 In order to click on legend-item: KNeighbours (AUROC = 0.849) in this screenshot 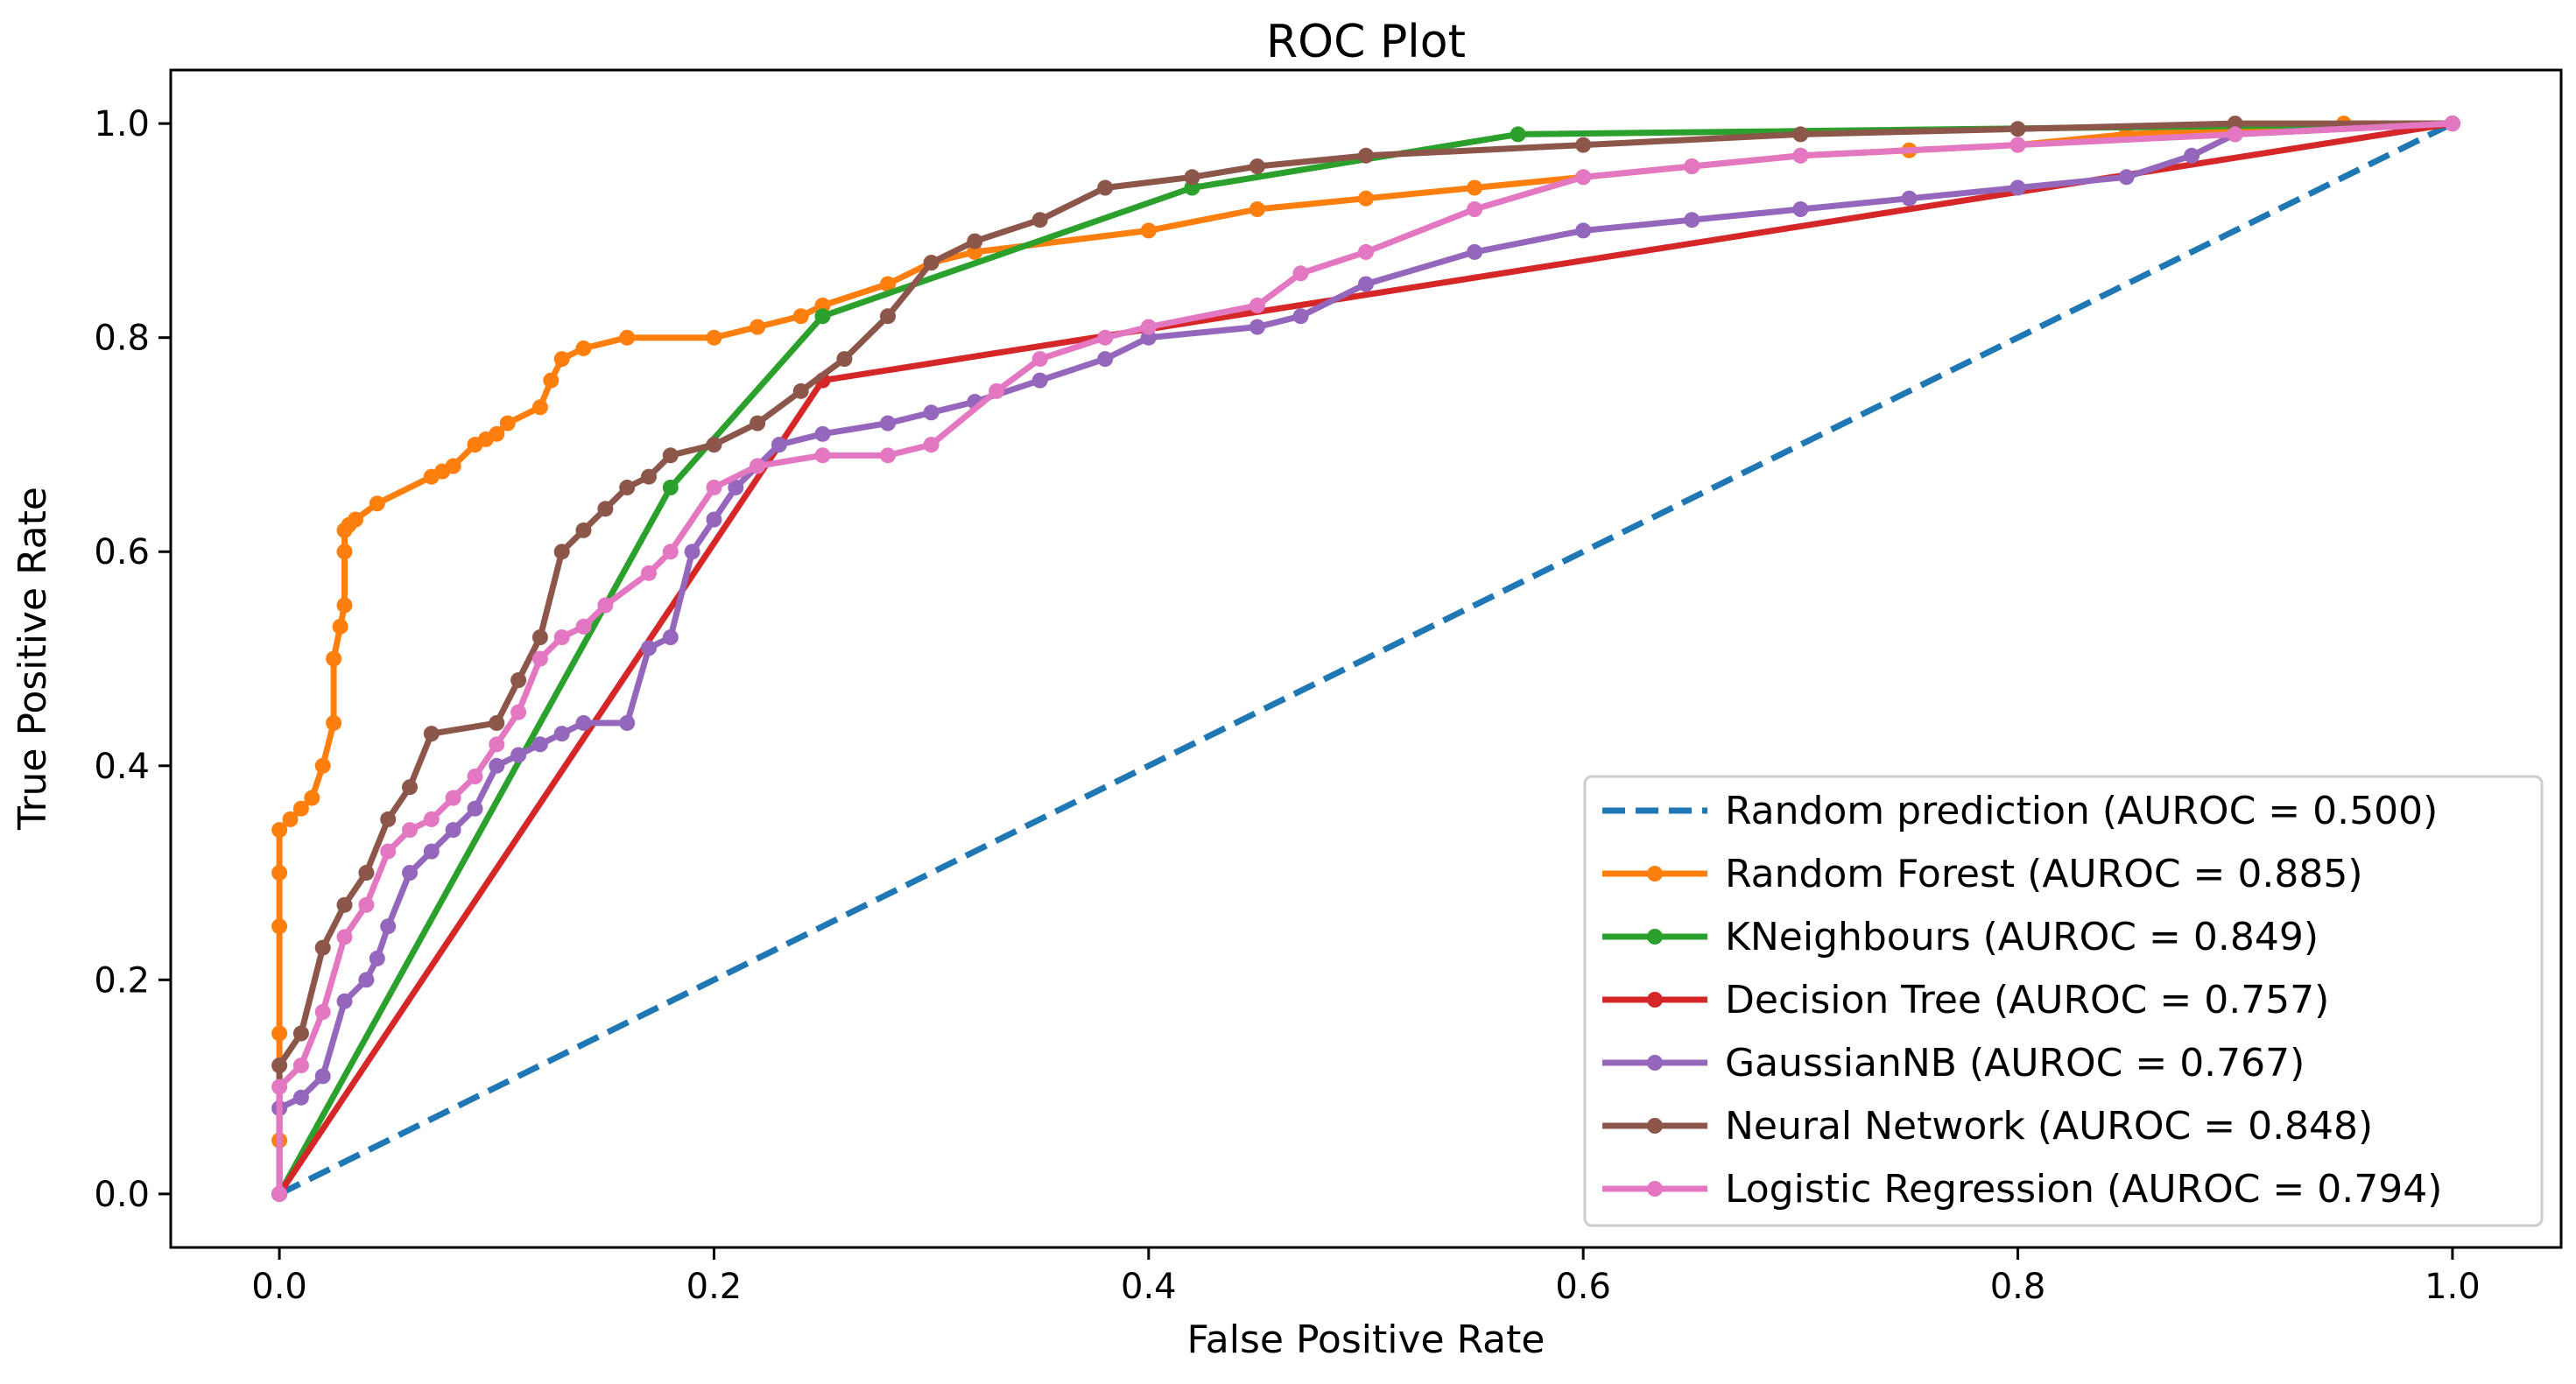, I will do `click(1960, 937)`.